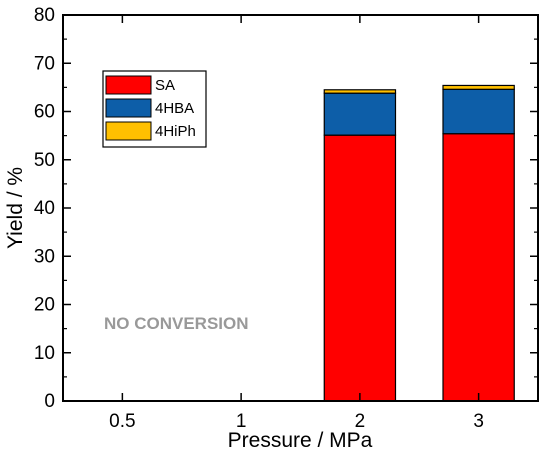  Describe the element at coordinates (300, 440) in the screenshot. I see `x-axis-title: Pressure / MPa` at that location.